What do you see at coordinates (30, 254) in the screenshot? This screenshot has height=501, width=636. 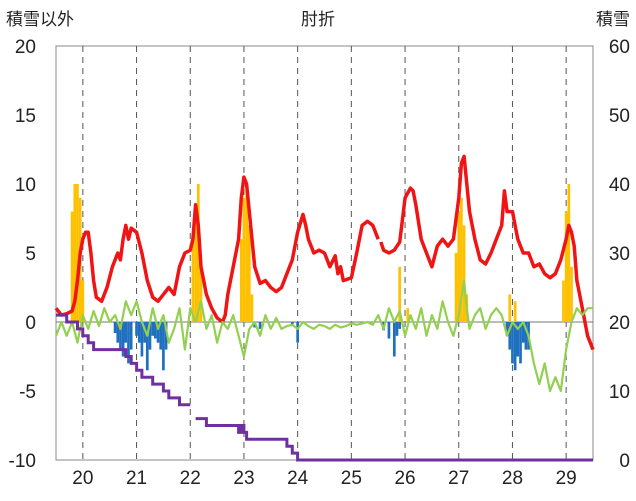 I see `left-tick-label: 5` at bounding box center [30, 254].